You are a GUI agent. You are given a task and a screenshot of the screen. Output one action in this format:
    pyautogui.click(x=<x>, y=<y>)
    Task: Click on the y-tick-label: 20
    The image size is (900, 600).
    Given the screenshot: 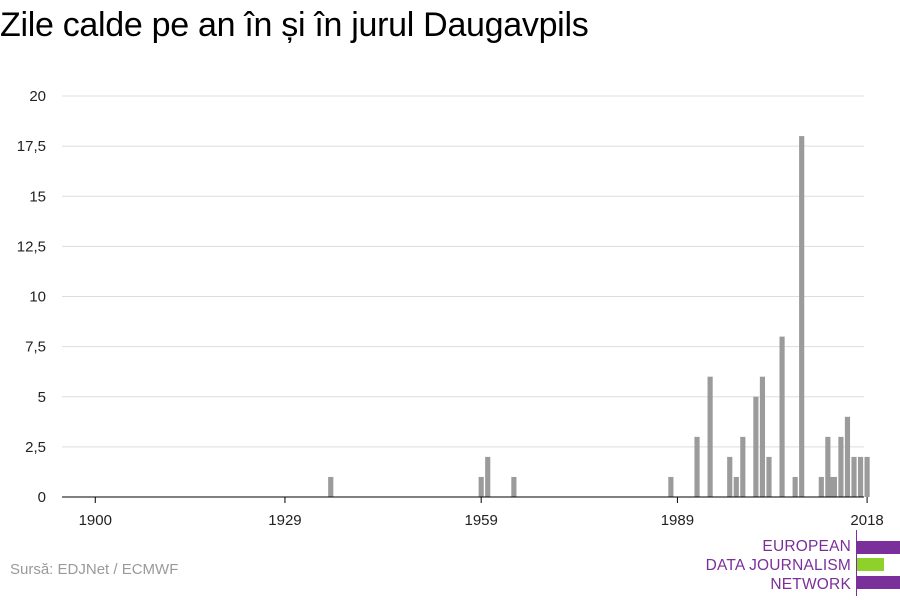 What is the action you would take?
    pyautogui.click(x=37, y=96)
    